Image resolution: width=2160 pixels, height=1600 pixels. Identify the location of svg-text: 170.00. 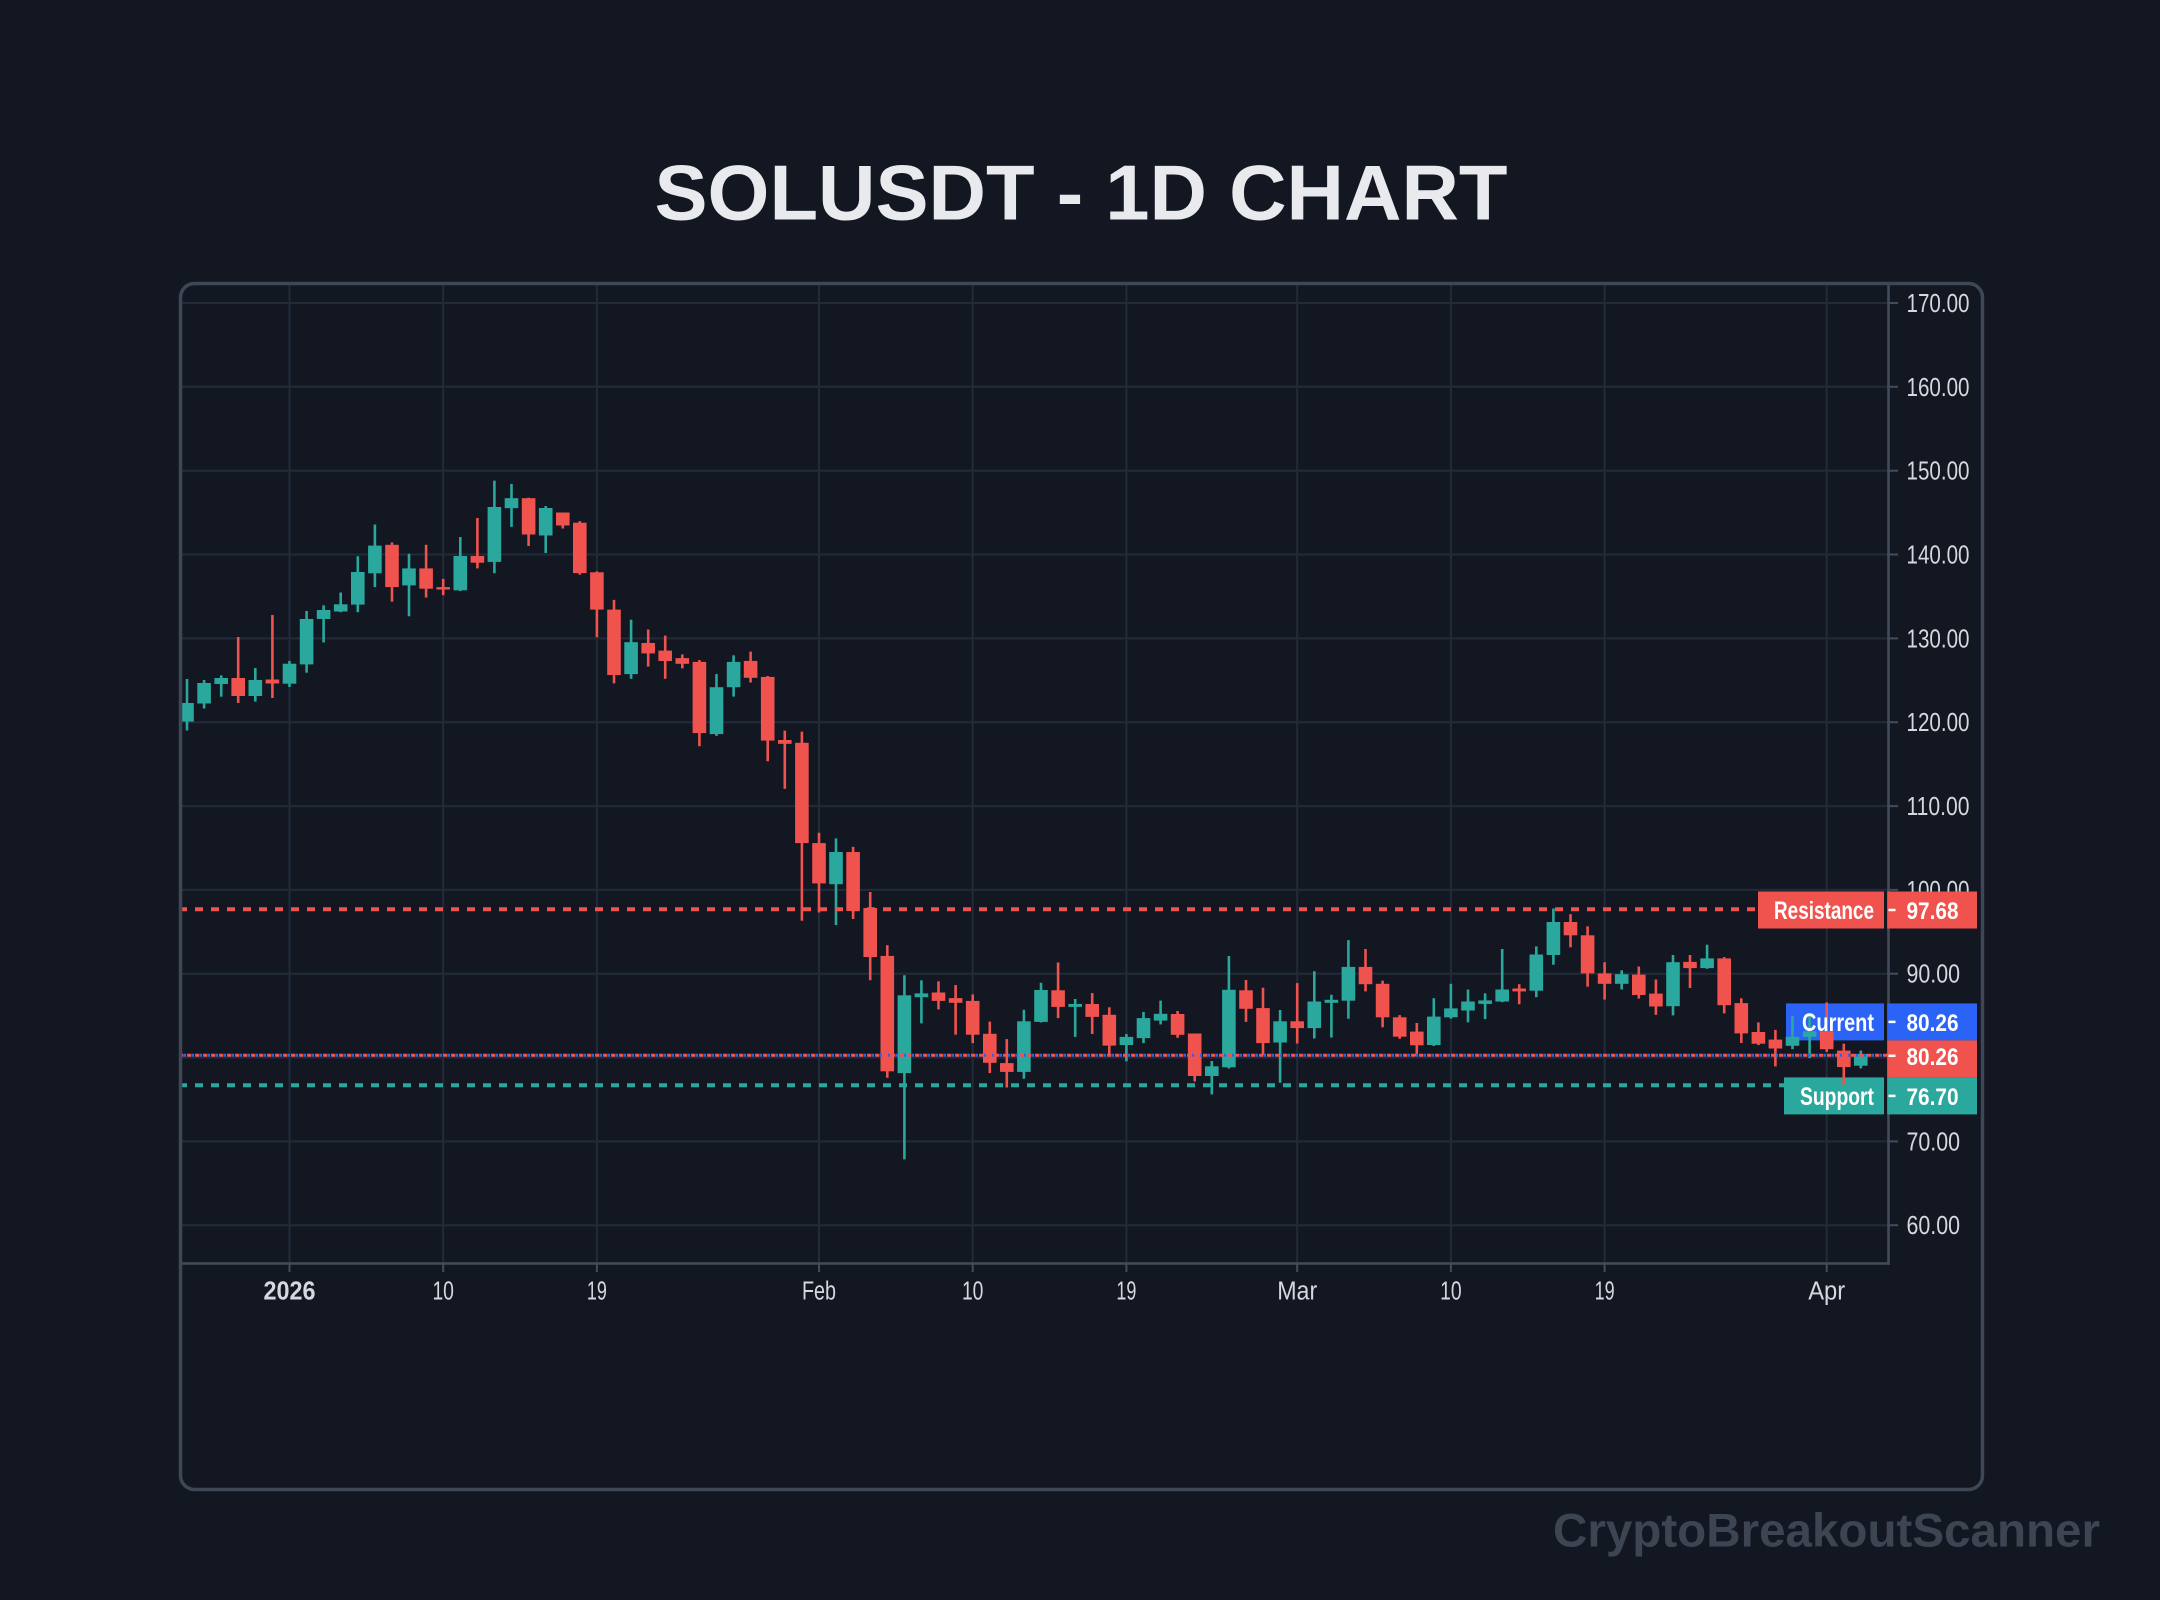
(1938, 304).